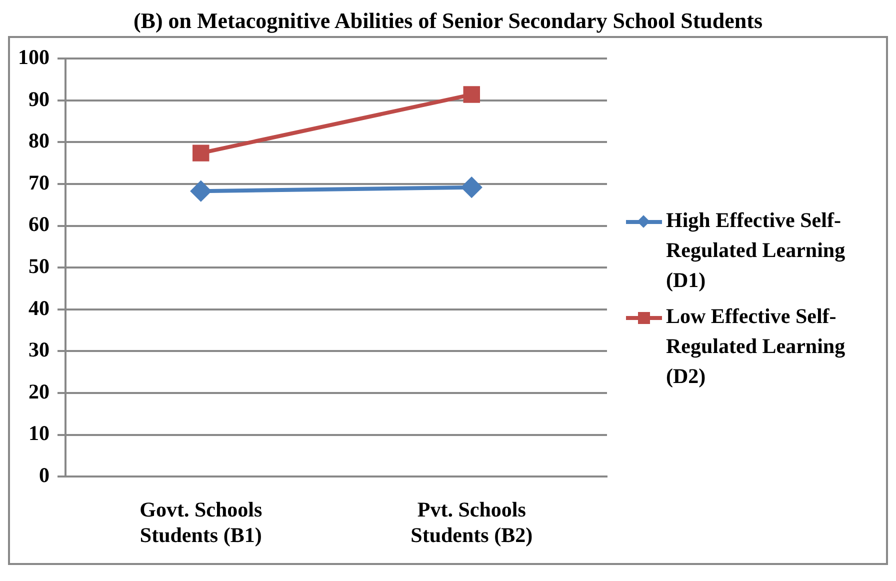  I want to click on y-tick-label: 100, so click(34, 57).